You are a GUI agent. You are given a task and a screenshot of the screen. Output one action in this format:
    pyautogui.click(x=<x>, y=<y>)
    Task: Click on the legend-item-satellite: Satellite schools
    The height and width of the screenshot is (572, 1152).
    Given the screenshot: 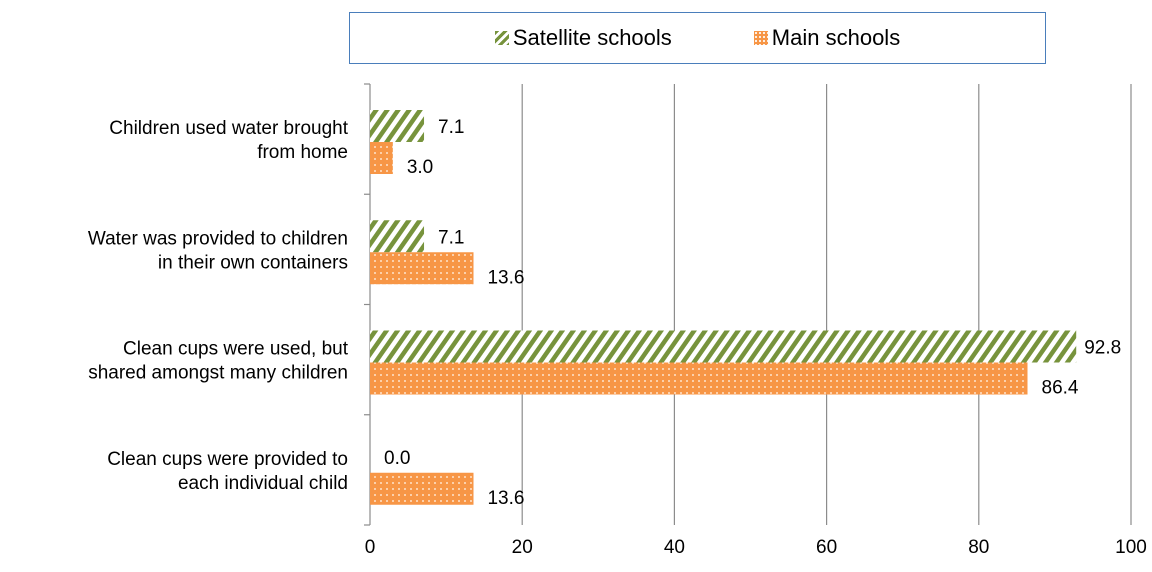 What is the action you would take?
    pyautogui.click(x=583, y=38)
    